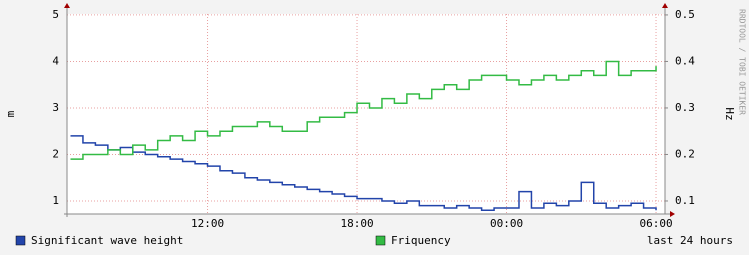 The height and width of the screenshot is (255, 749). I want to click on note: last 24 hours, so click(690, 240).